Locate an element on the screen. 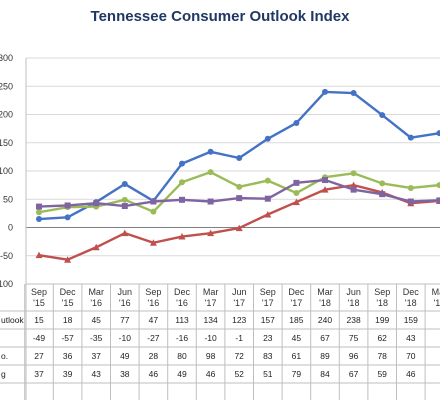  table-cell: 238 is located at coordinates (354, 320).